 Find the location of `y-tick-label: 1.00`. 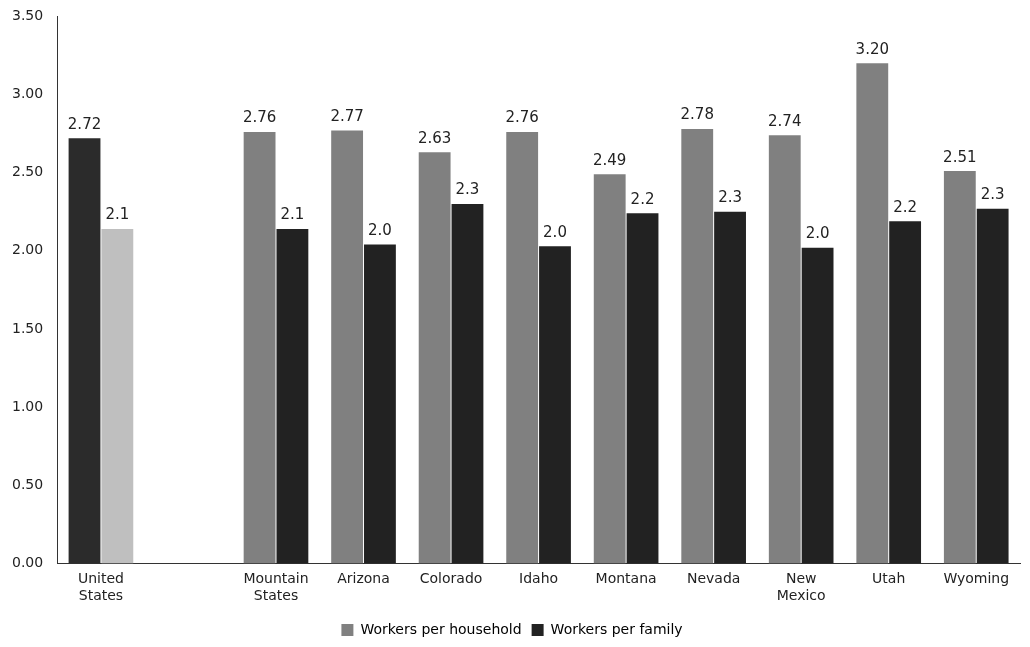

y-tick-label: 1.00 is located at coordinates (28, 405).